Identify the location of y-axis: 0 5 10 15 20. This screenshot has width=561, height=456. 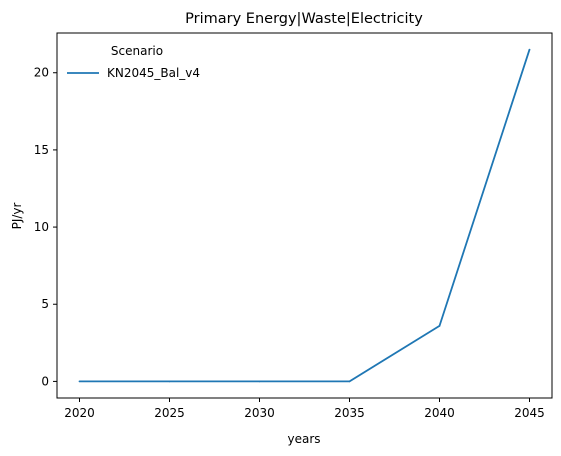
(45, 227).